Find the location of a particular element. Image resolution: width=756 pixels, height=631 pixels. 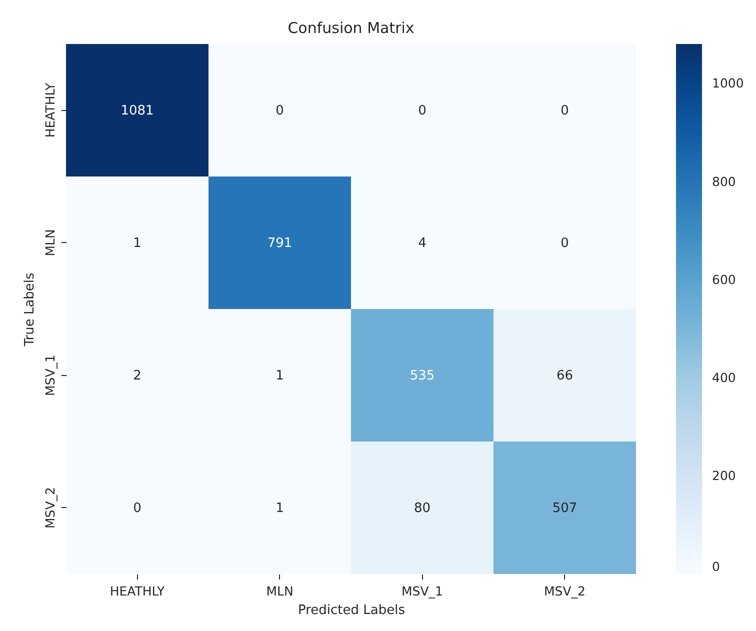

y-tick-label: MLN is located at coordinates (50, 242).